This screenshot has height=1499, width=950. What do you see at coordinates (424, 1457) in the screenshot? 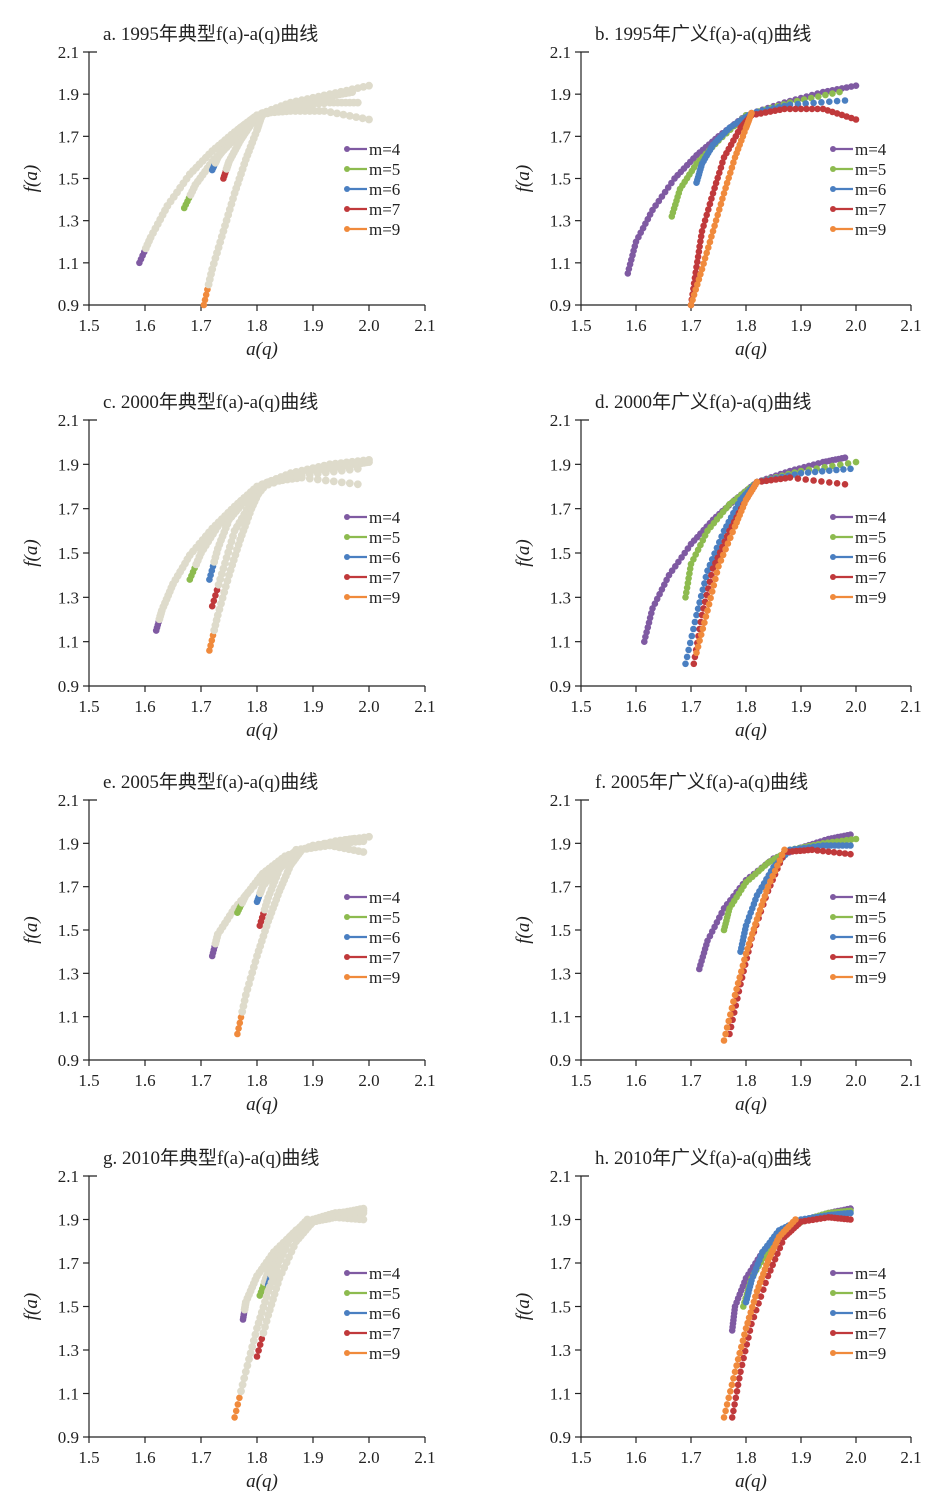
I see `x-tick-label: 2.1` at bounding box center [424, 1457].